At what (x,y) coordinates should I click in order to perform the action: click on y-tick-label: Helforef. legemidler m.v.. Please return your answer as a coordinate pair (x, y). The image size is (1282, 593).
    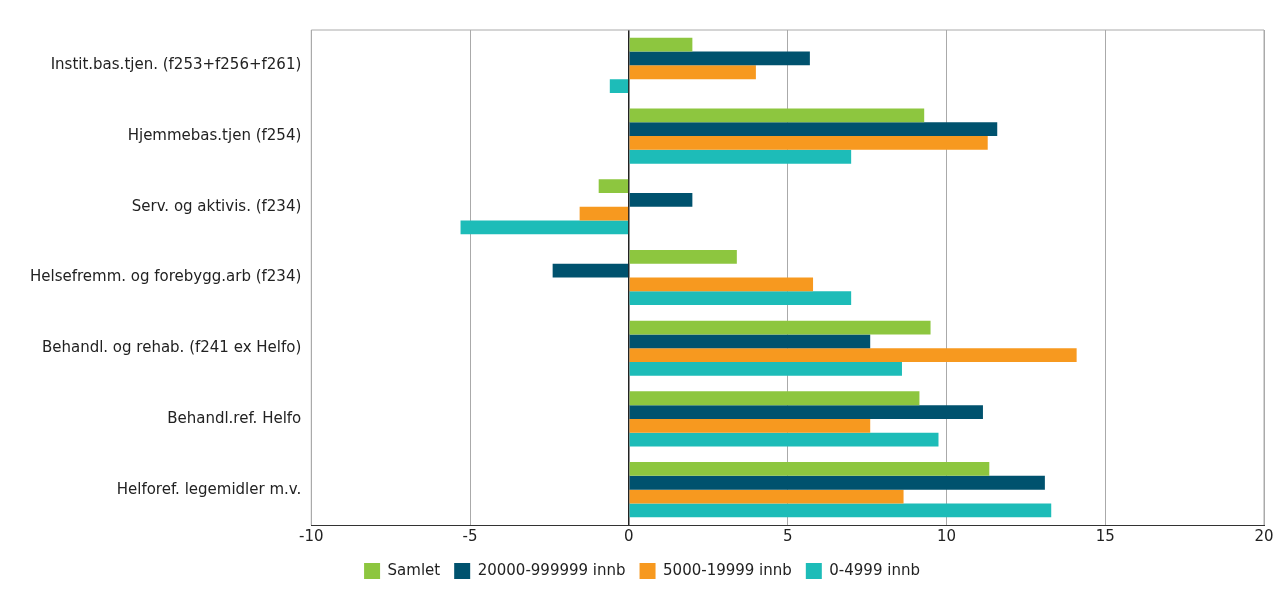
    Looking at the image, I should click on (209, 488).